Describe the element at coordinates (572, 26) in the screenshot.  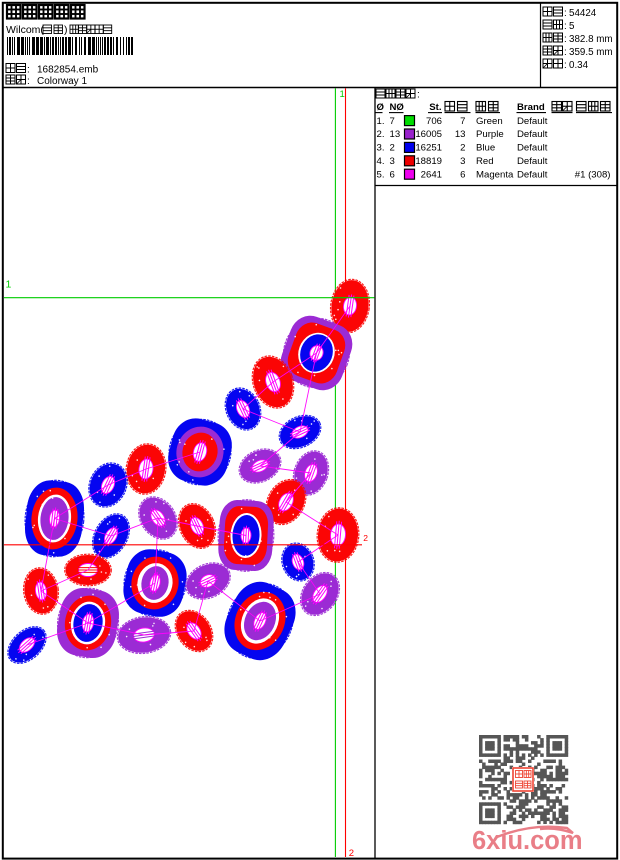
I see `svg-text: 5` at that location.